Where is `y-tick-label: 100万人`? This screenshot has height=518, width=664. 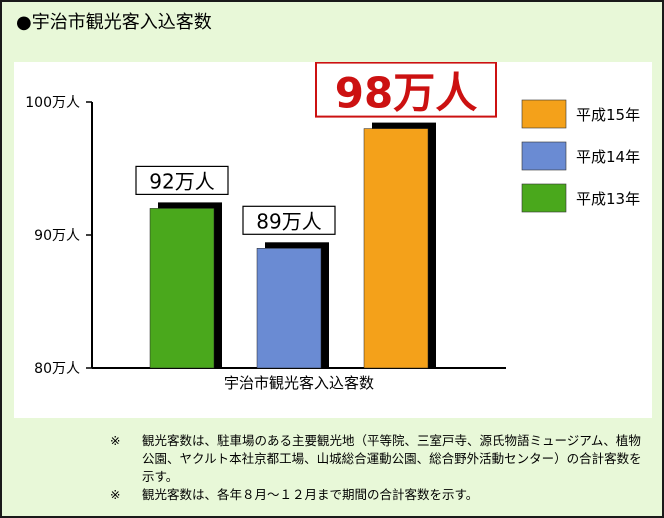
y-tick-label: 100万人 is located at coordinates (52, 103).